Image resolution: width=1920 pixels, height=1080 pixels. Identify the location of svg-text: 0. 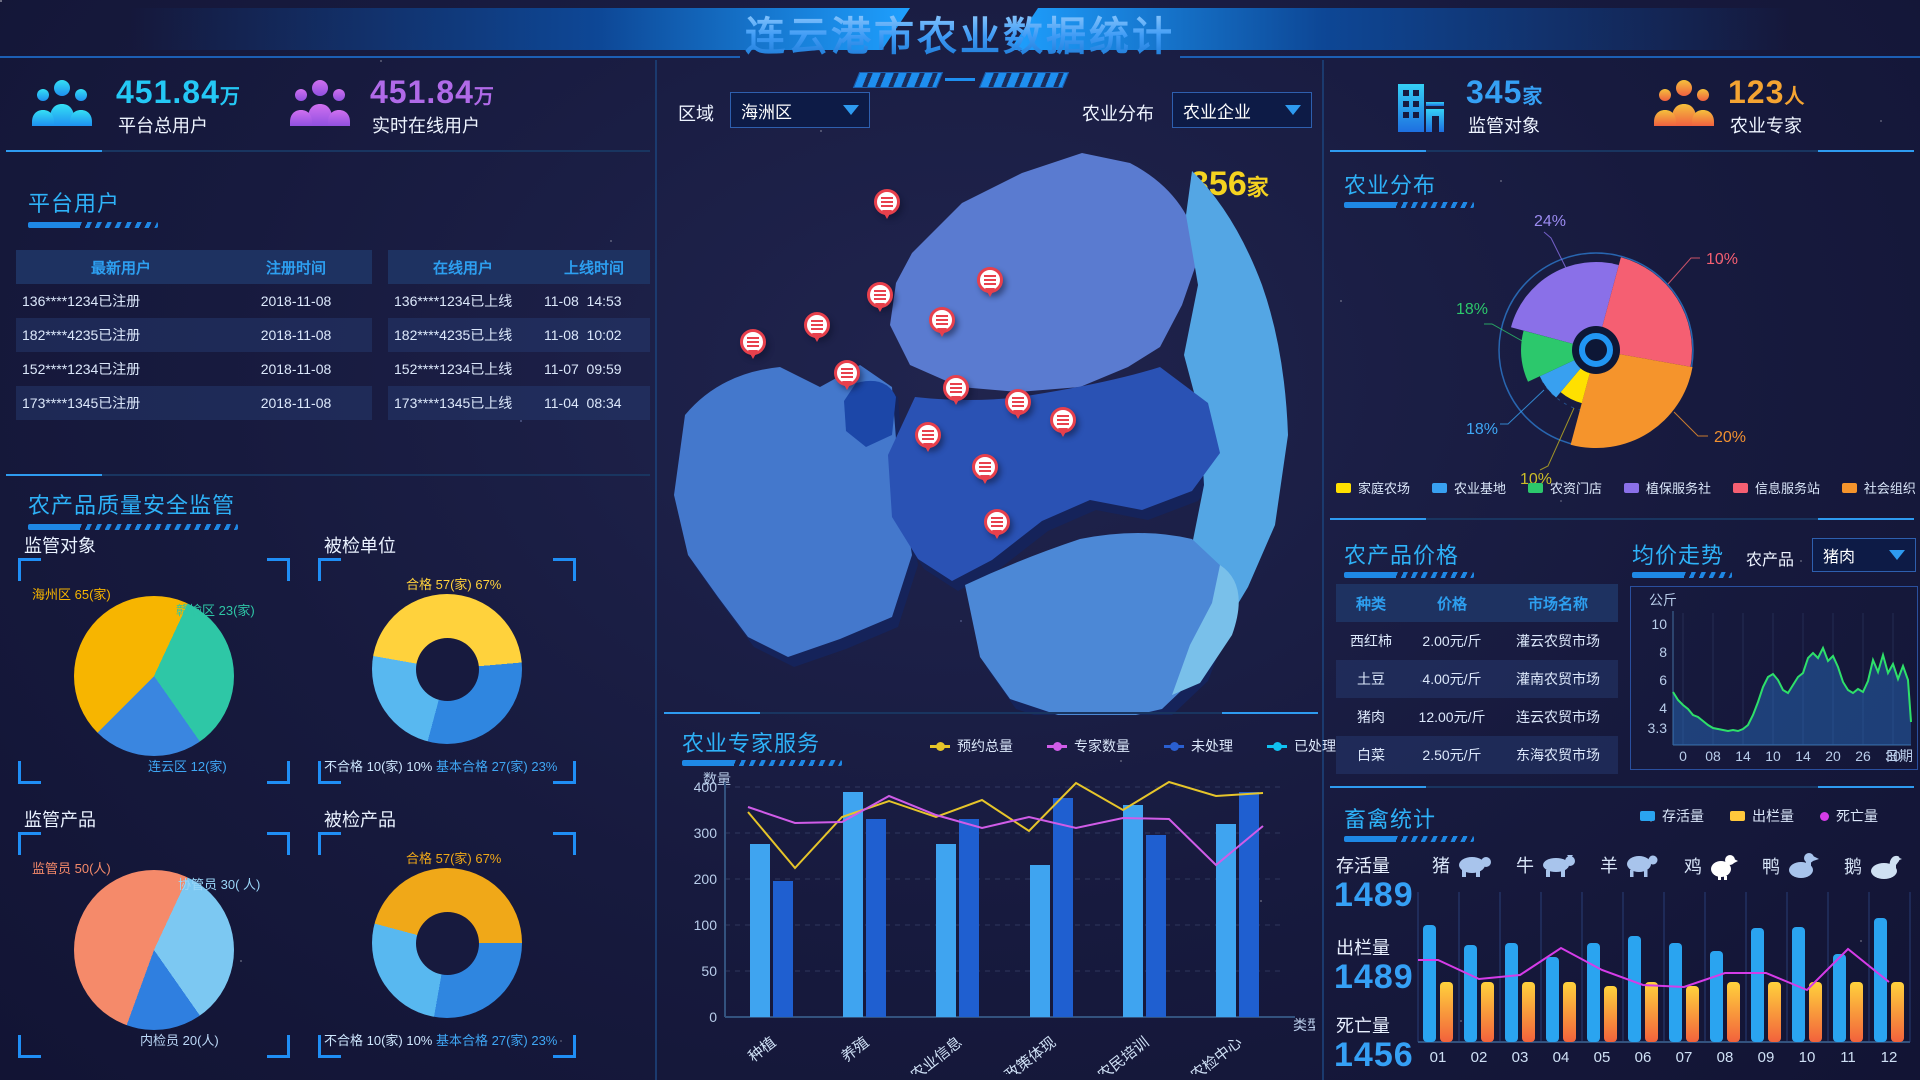
(713, 1017).